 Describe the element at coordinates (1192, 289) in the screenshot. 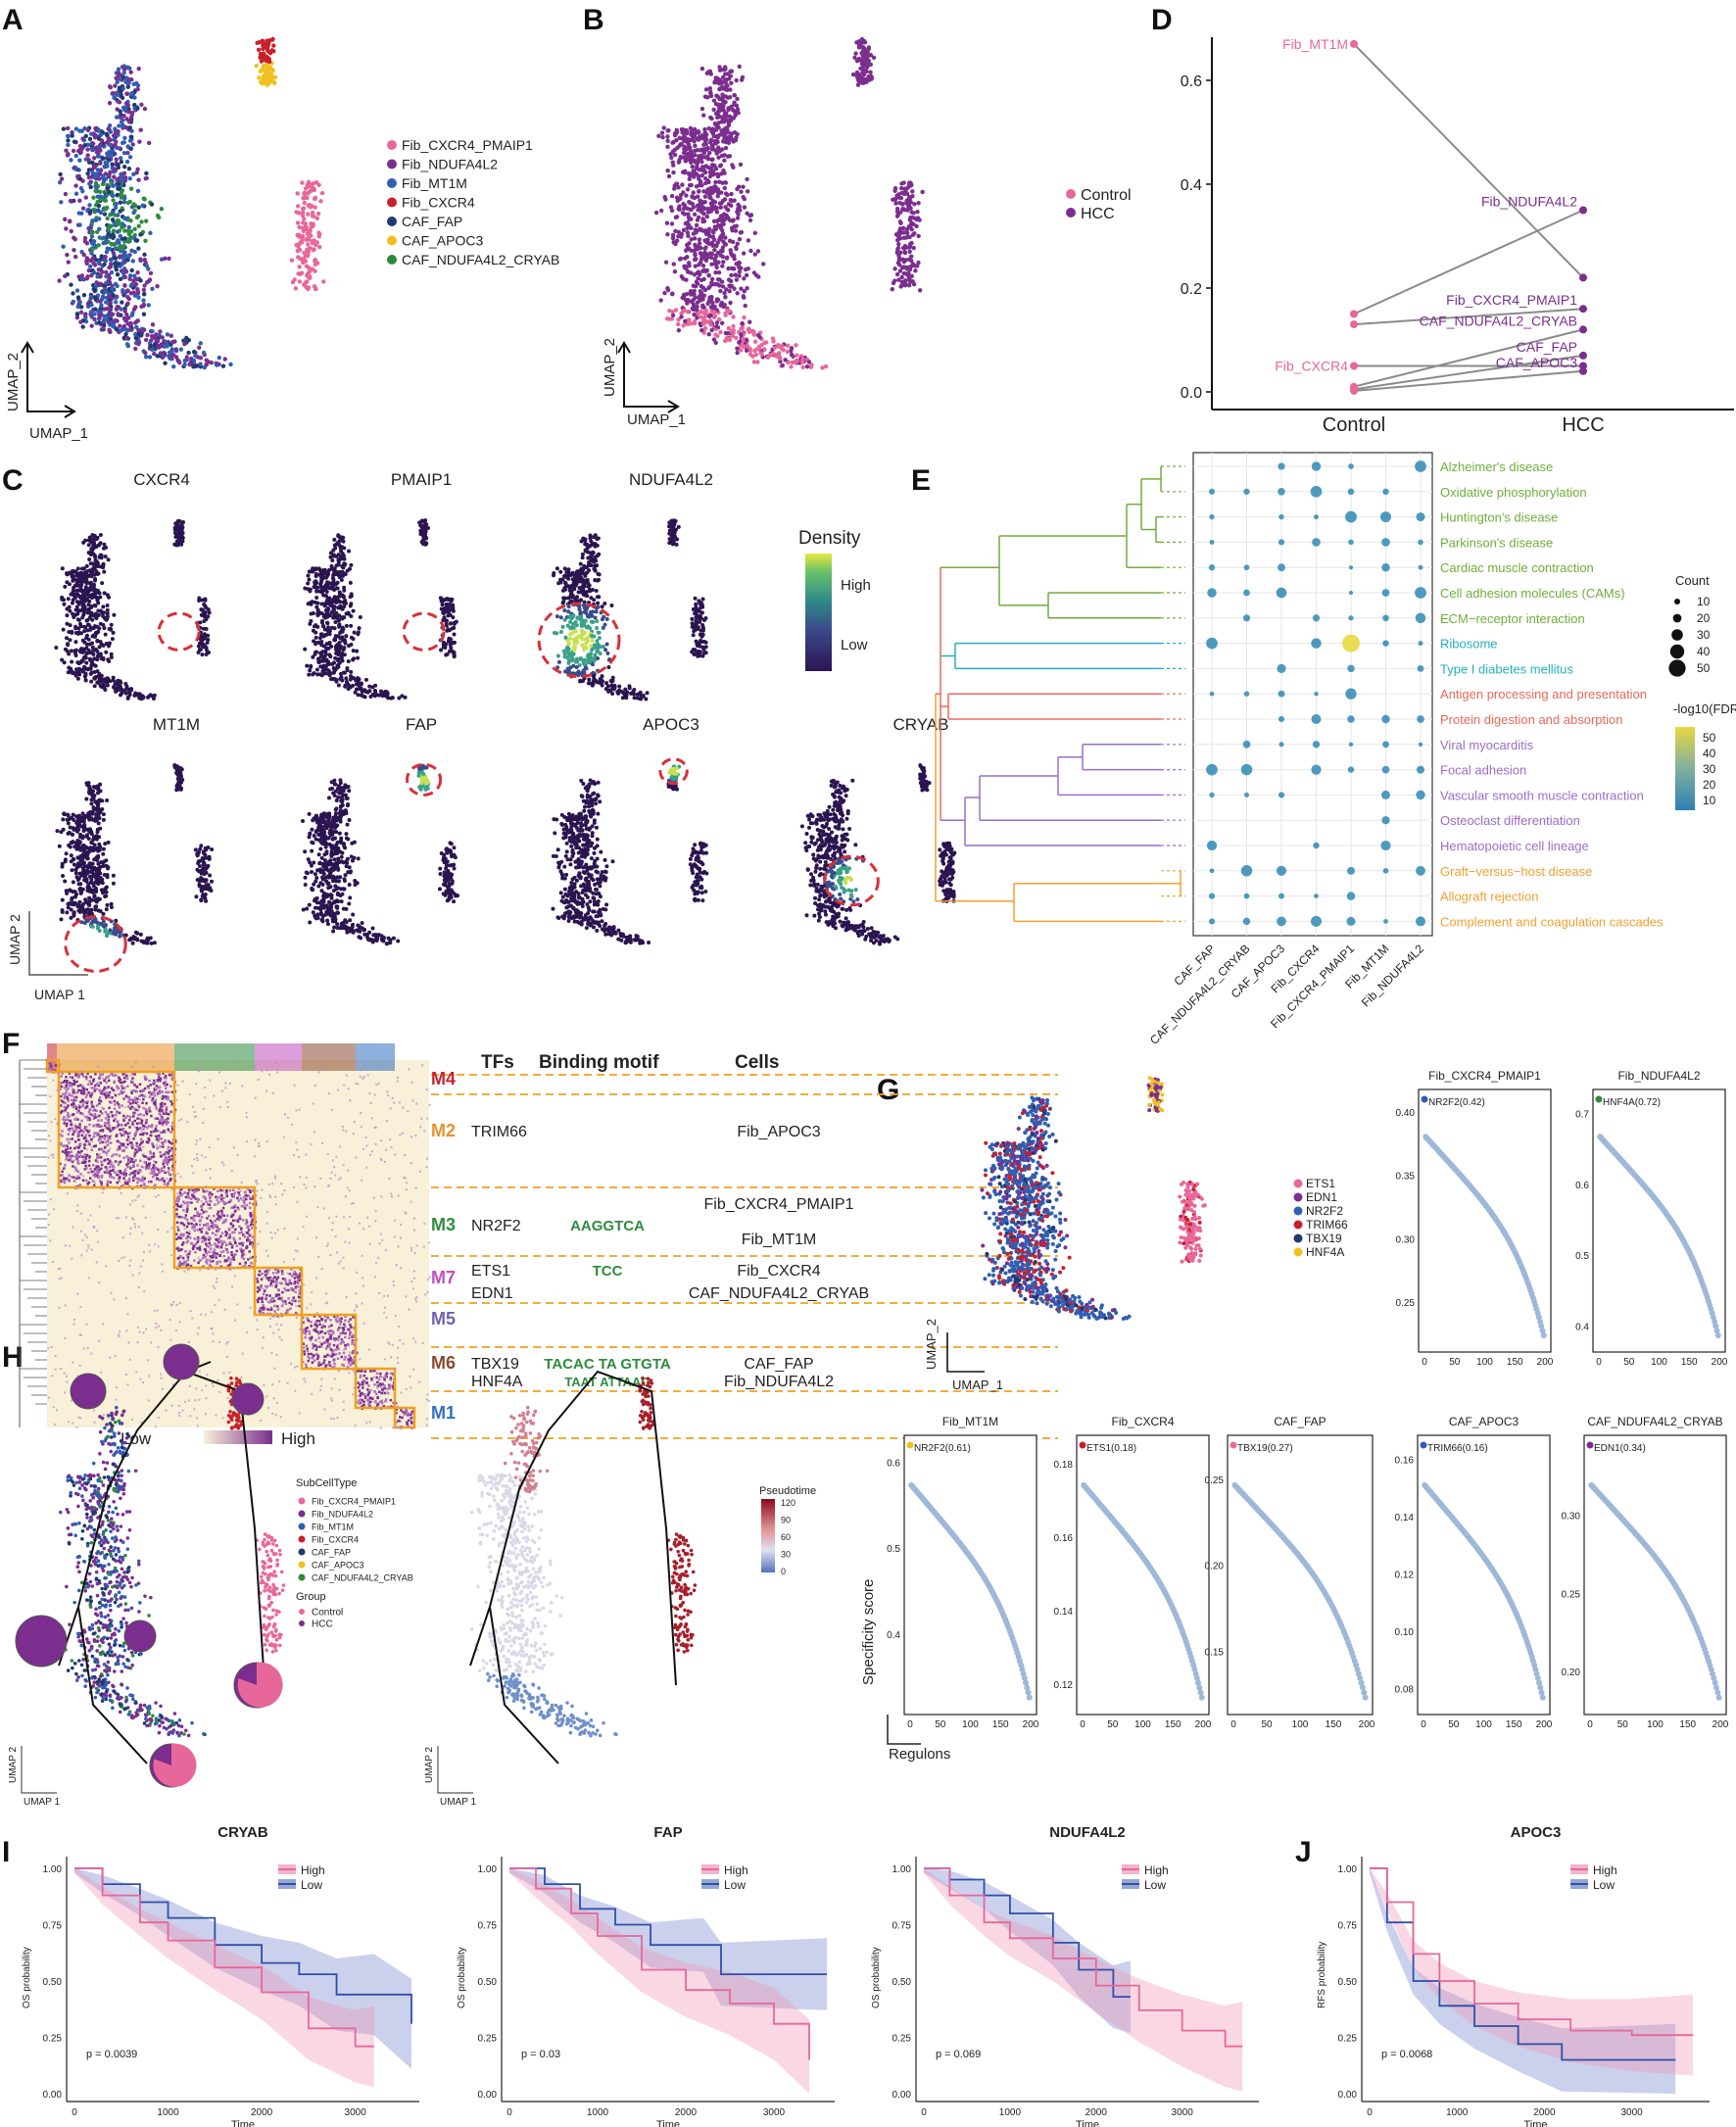

I see `y-tick-label: 0.2` at that location.